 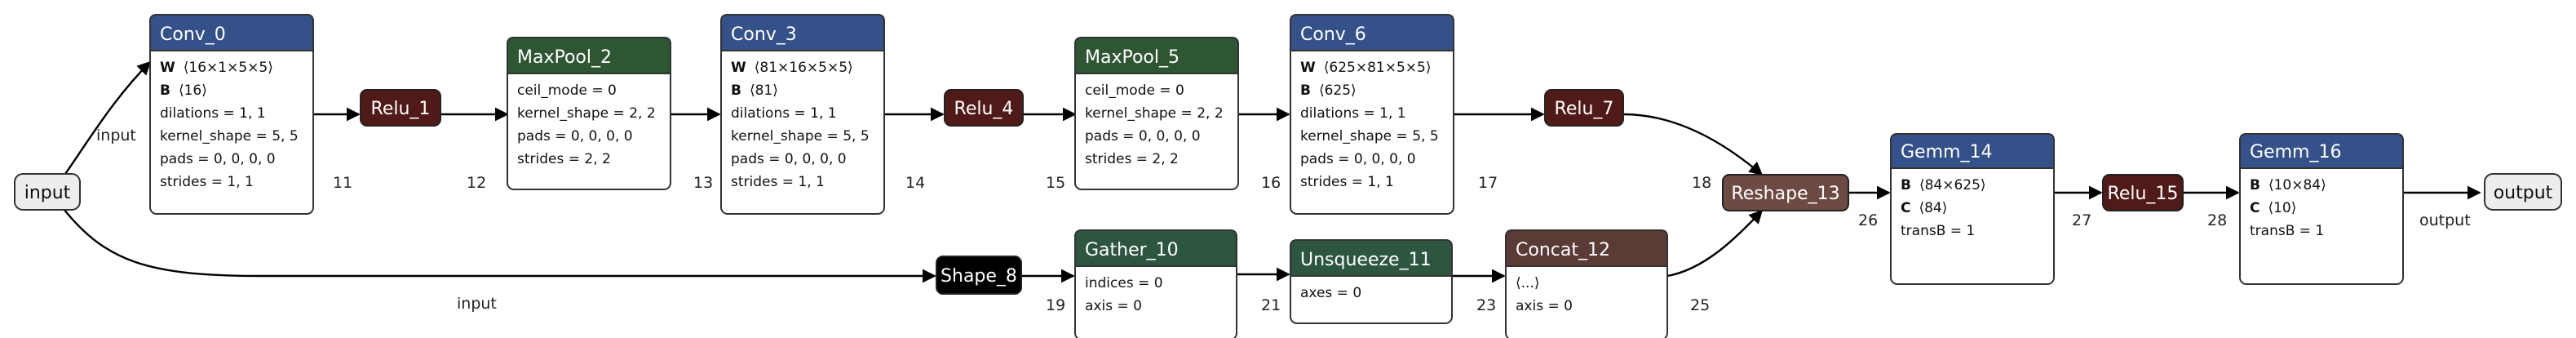 I want to click on node-relu-7: Relu_7, so click(x=1584, y=108).